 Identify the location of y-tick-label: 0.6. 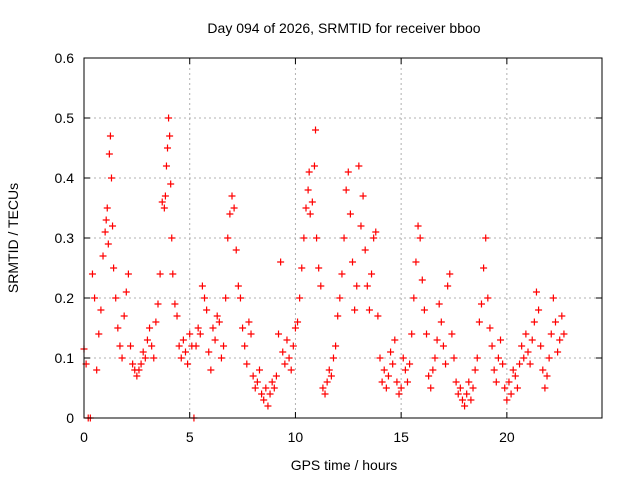
(65, 58).